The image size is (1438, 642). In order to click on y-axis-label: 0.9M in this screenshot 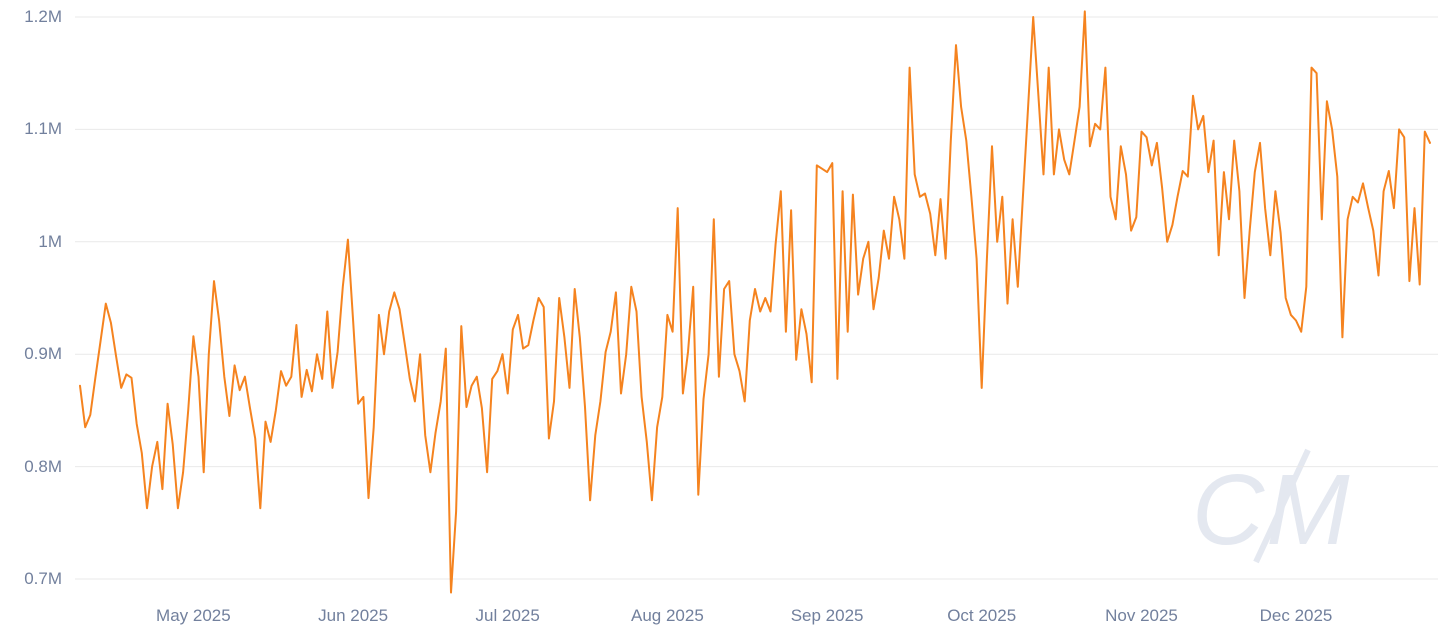, I will do `click(43, 354)`.